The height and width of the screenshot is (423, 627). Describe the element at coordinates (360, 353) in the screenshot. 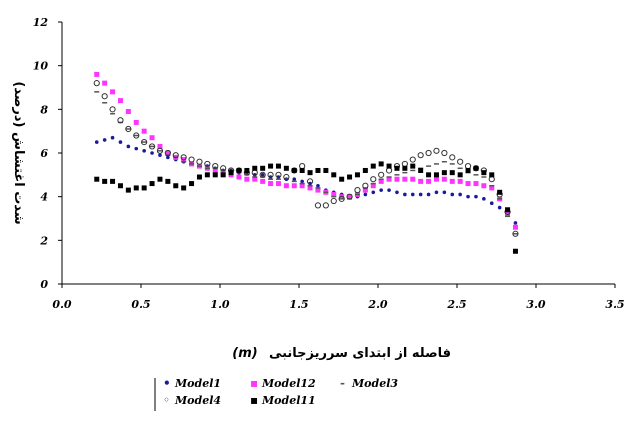

I see `x-axis-title: فاصله از ابتدای سرریزجانبی` at that location.